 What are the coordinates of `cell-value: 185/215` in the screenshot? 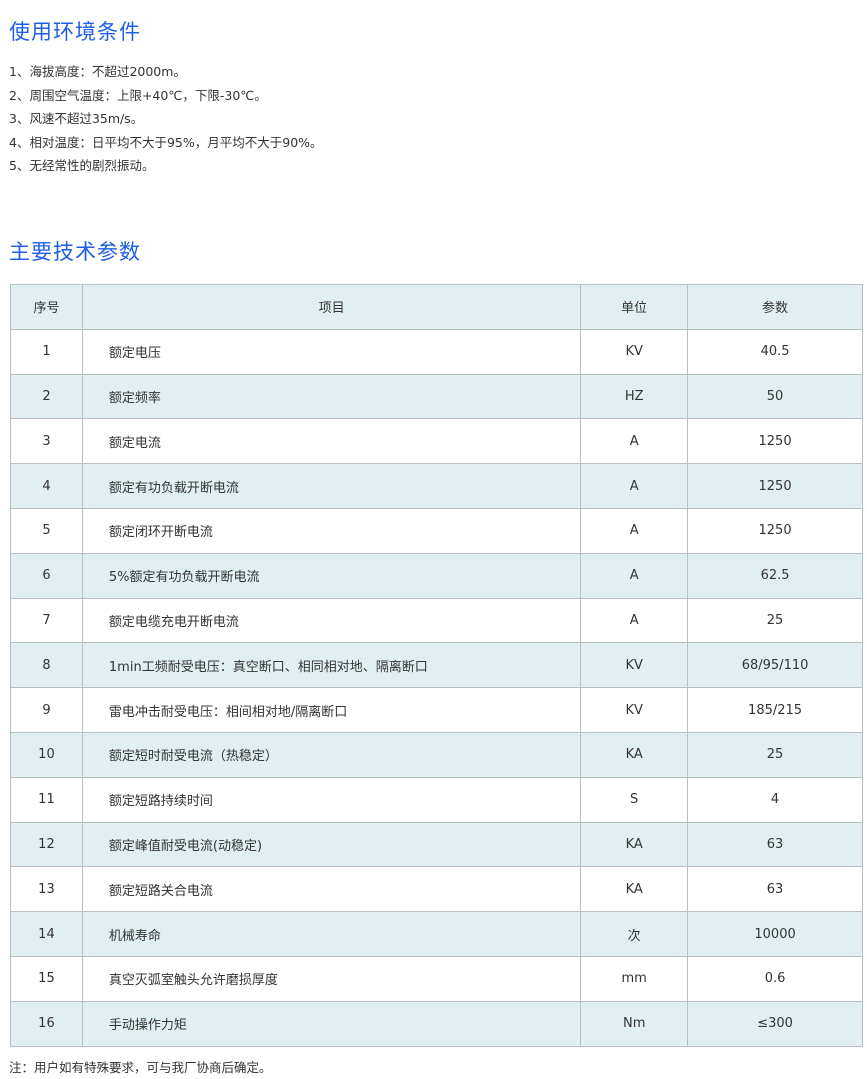 It's located at (775, 710).